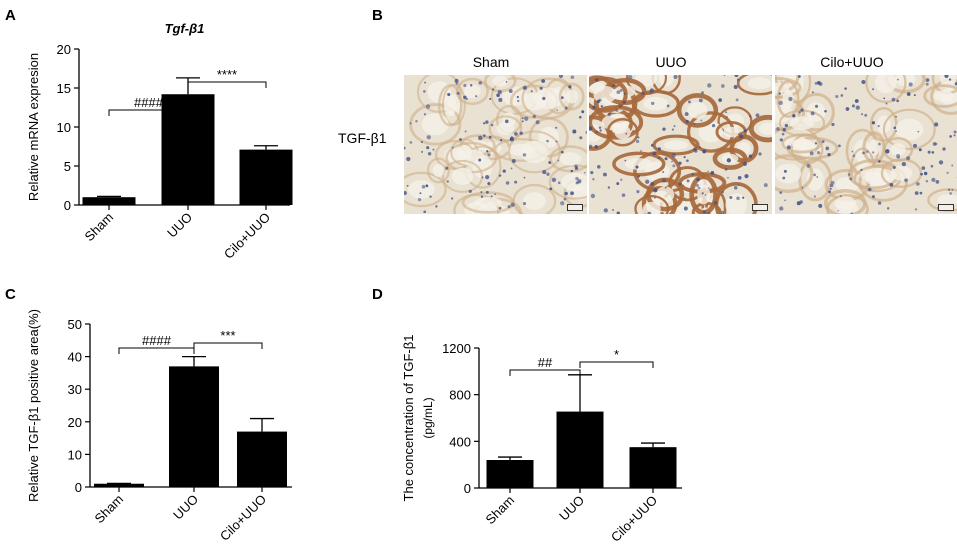 This screenshot has height=549, width=957. I want to click on micrograph-uuo, so click(680, 144).